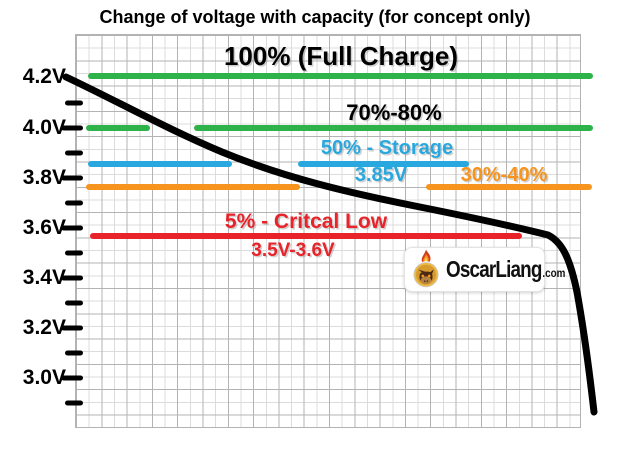  I want to click on label-critical-low: 5% - Critcal Low, so click(306, 221).